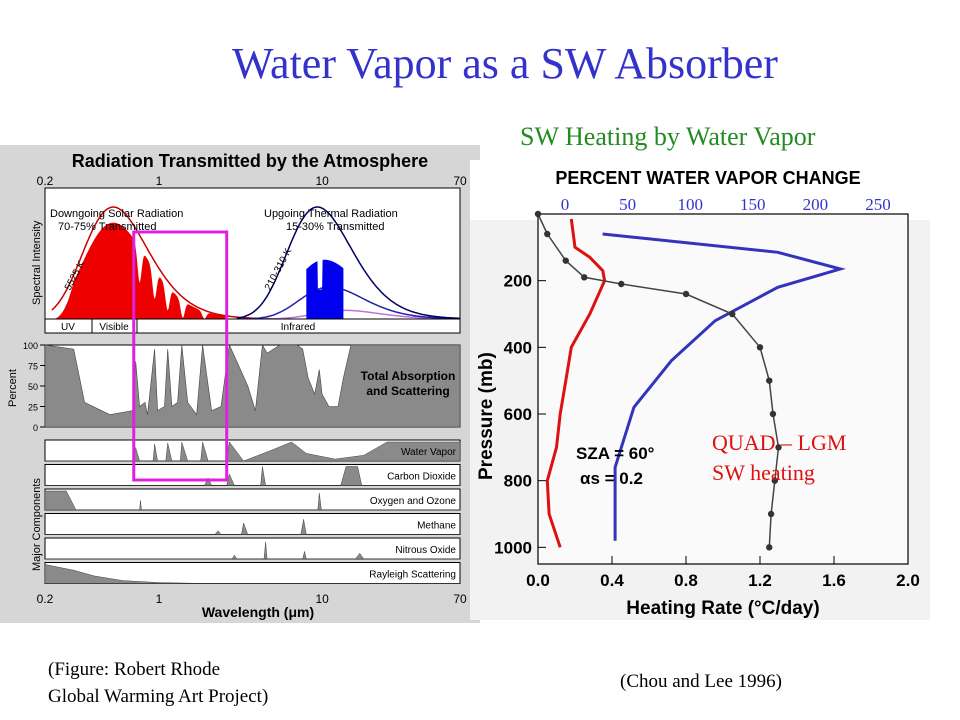  I want to click on sw-heating-annotation: SW heating, so click(763, 472).